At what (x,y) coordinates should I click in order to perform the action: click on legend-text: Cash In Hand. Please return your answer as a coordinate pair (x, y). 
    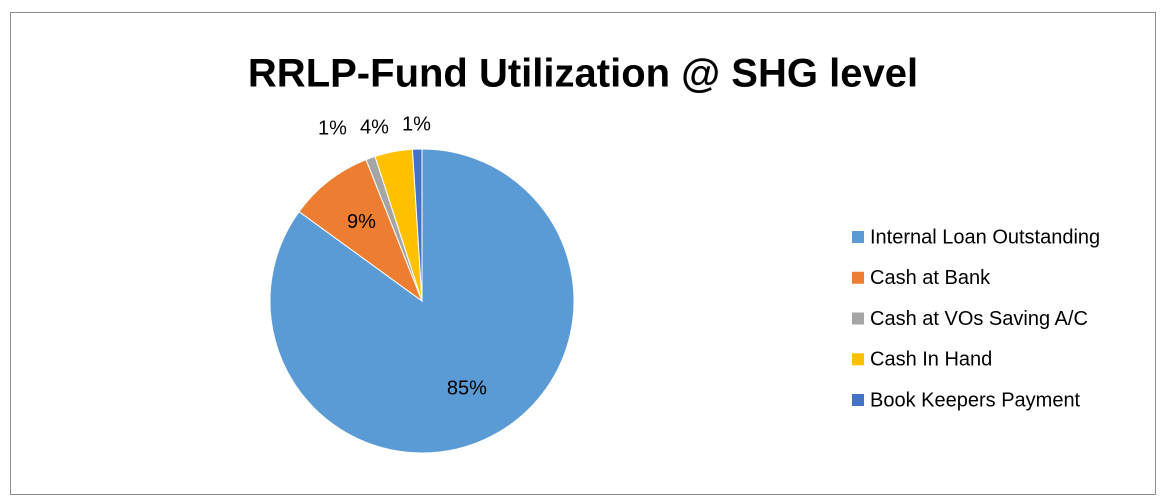
    Looking at the image, I should click on (931, 360).